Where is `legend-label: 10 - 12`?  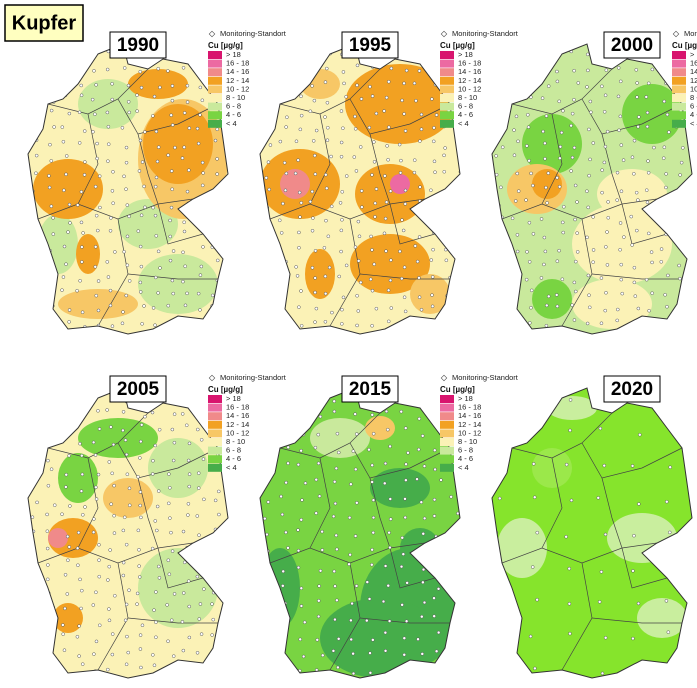
legend-label: 10 - 12 is located at coordinates (693, 88).